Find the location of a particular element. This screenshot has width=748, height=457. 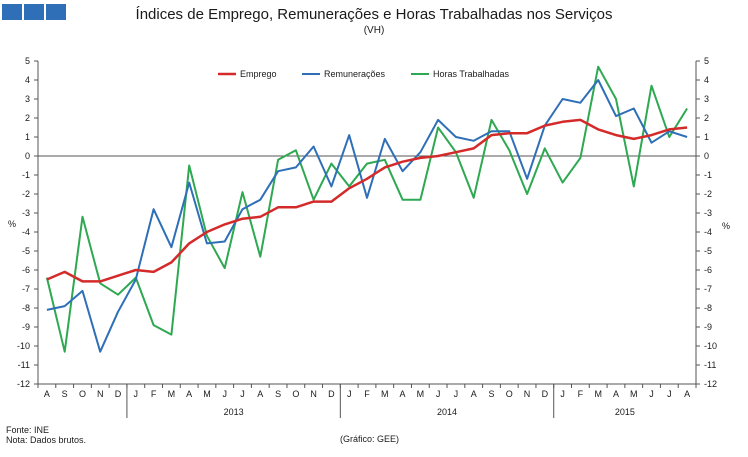

graph-ref: (Gráfico: GEE) is located at coordinates (370, 439).